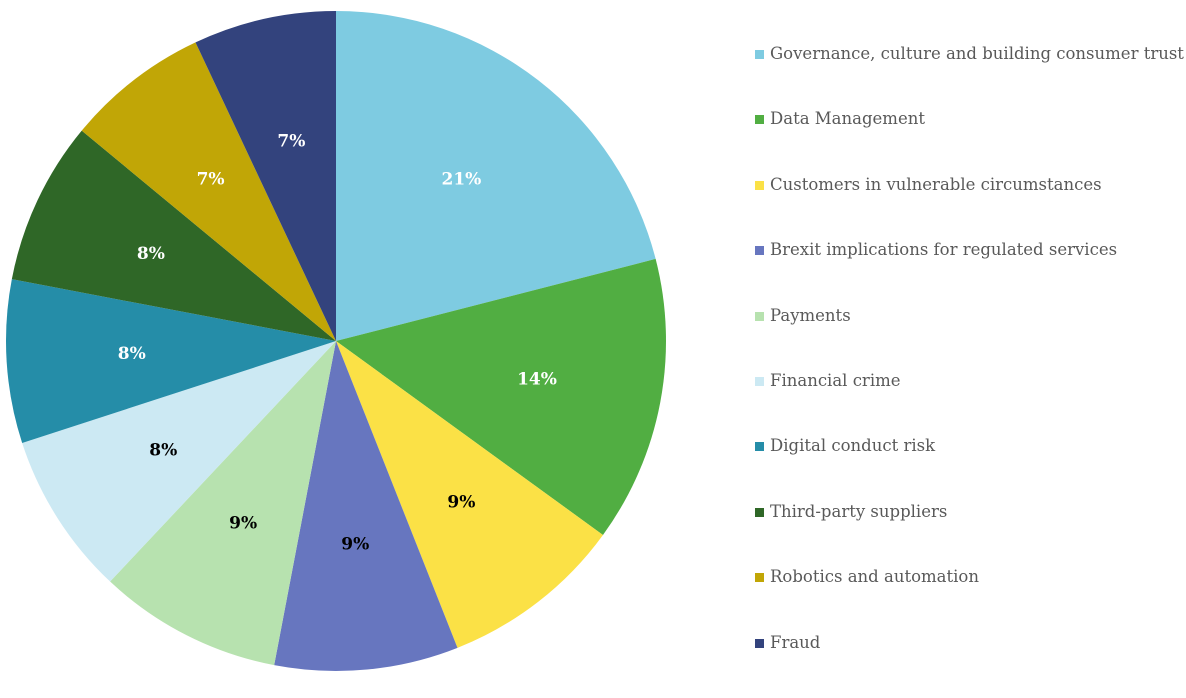 This screenshot has width=1186, height=698. Describe the element at coordinates (355, 545) in the screenshot. I see `slice-data-label-4: 9%` at that location.